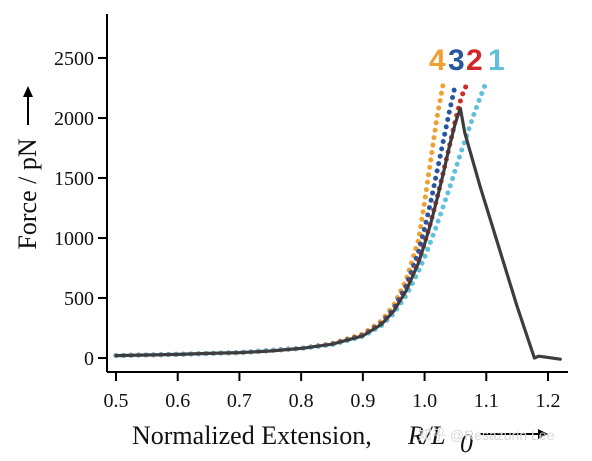 Image resolution: width=592 pixels, height=461 pixels. What do you see at coordinates (466, 443) in the screenshot?
I see `x-axis-subscript: 0` at bounding box center [466, 443].